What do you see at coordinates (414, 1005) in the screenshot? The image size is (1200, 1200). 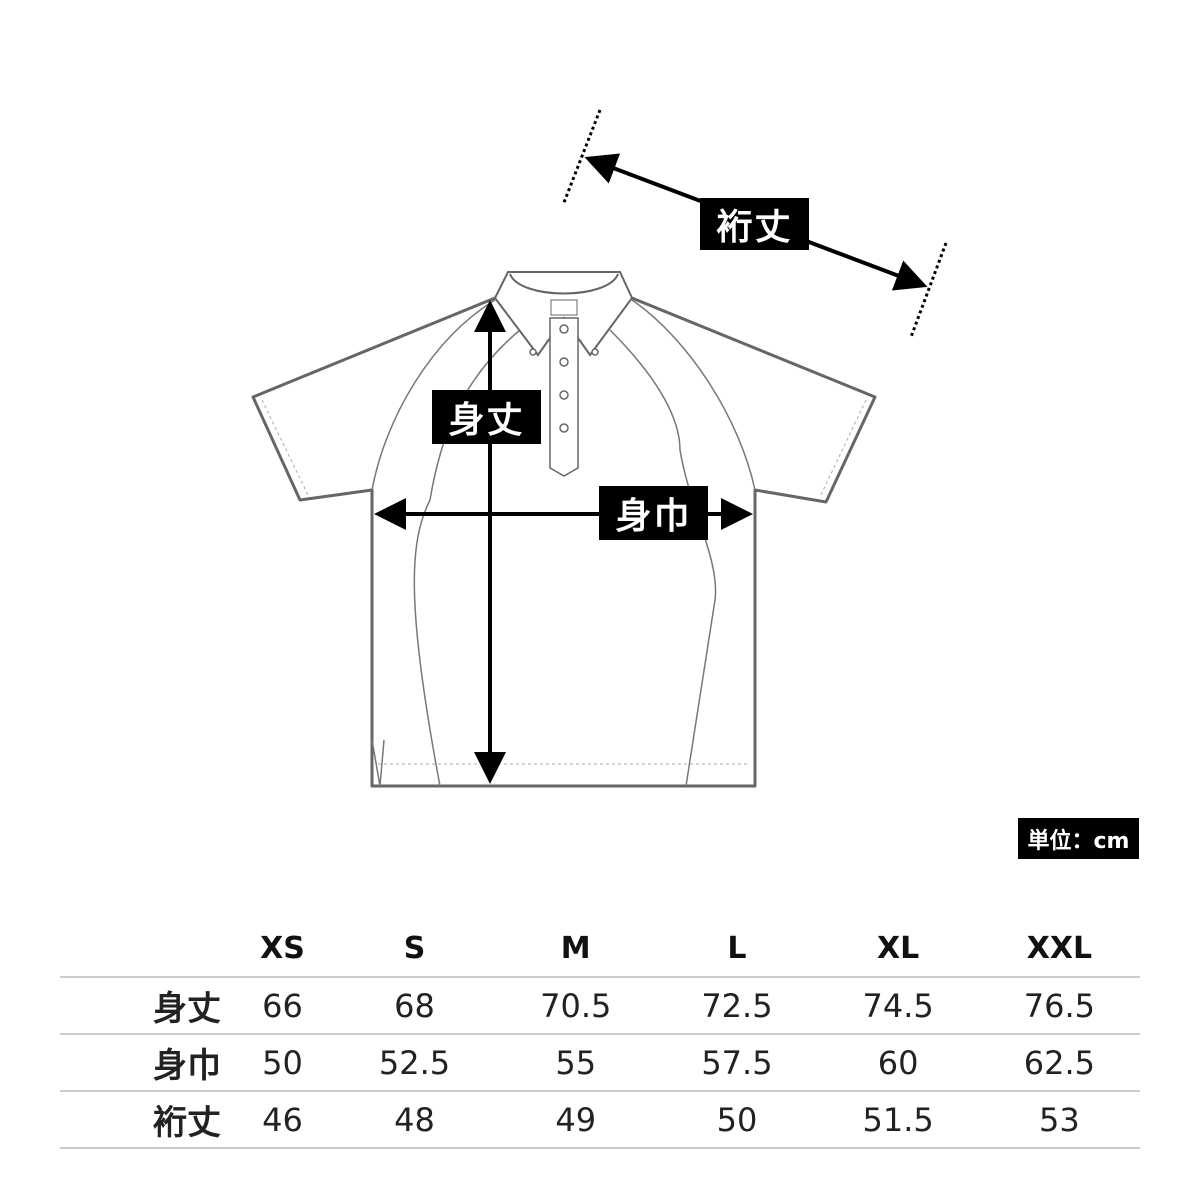 I see `cell: 68` at bounding box center [414, 1005].